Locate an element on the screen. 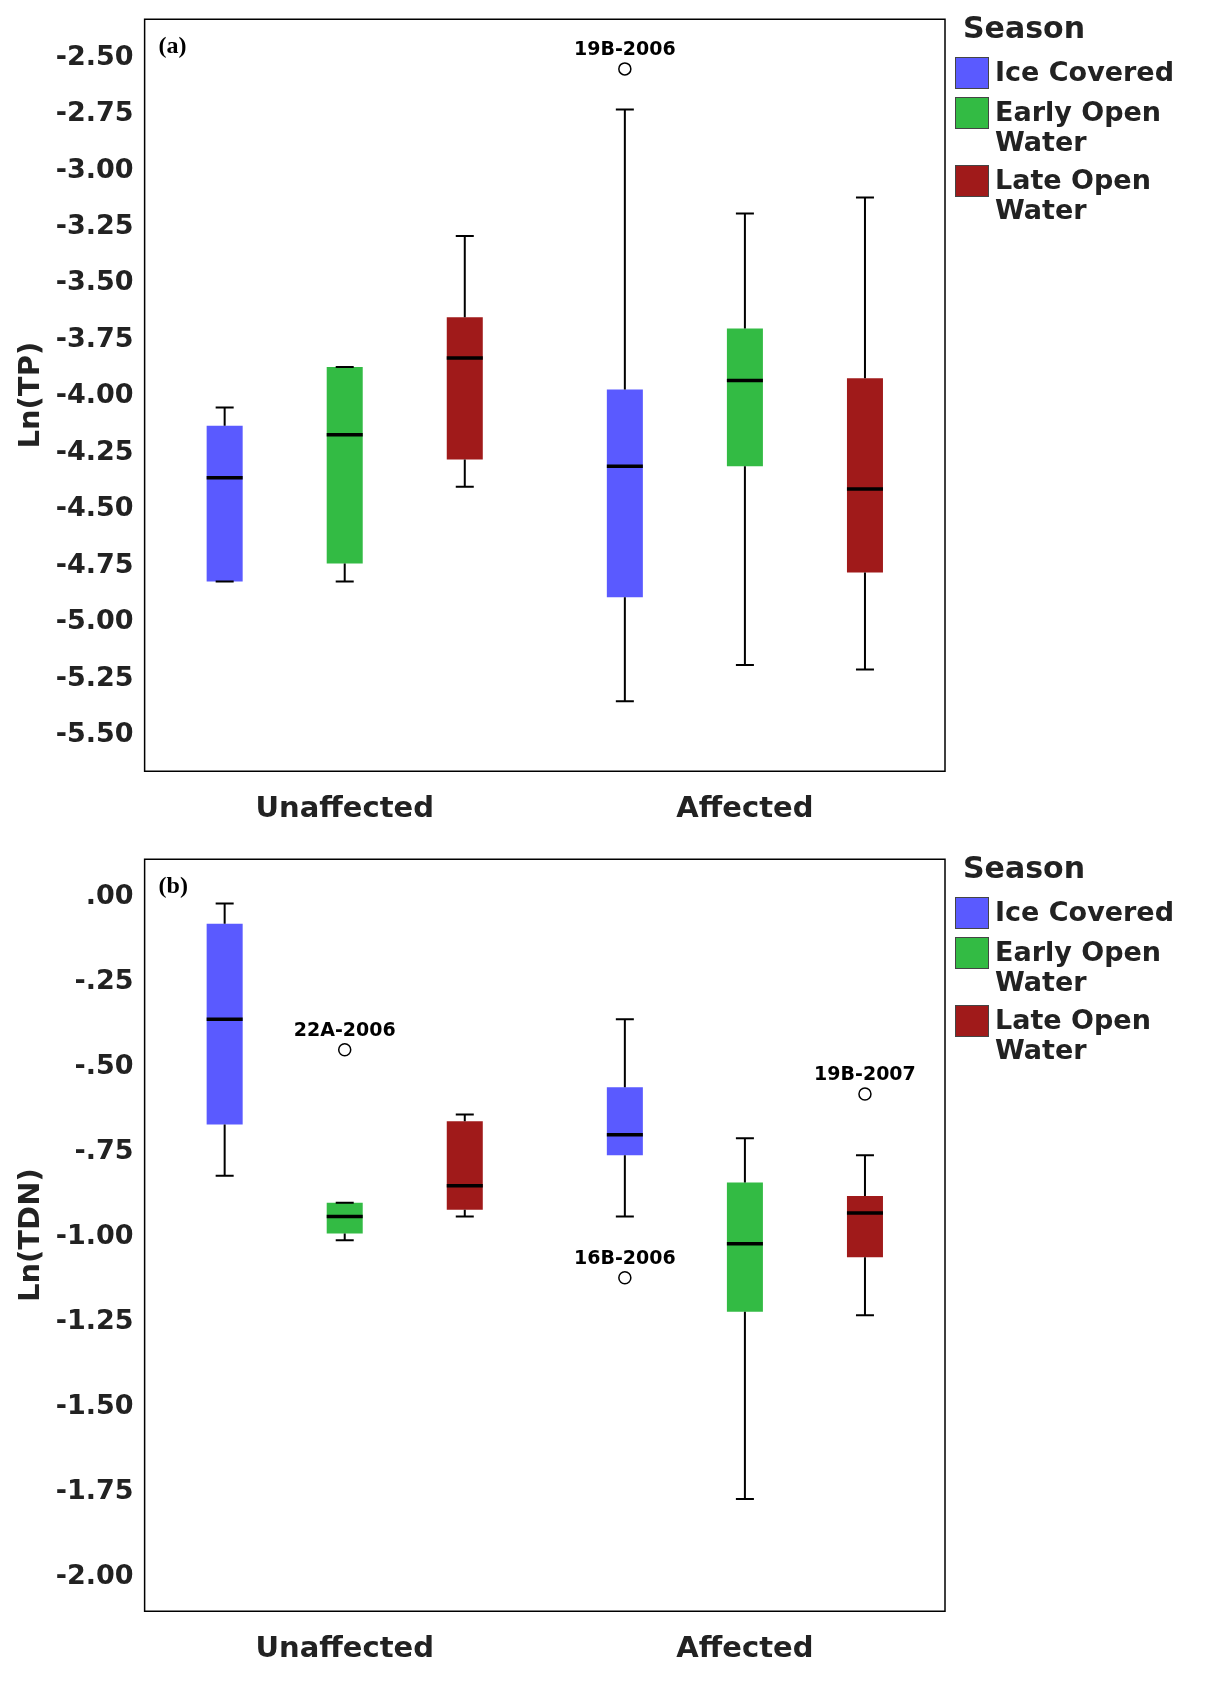  y-tick-label: -4.00 is located at coordinates (94, 394).